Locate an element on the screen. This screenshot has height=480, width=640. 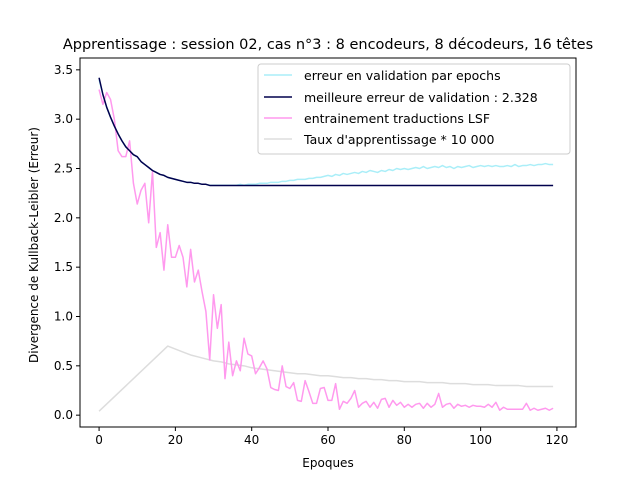
y-tick-label: 0.5 is located at coordinates (63, 366).